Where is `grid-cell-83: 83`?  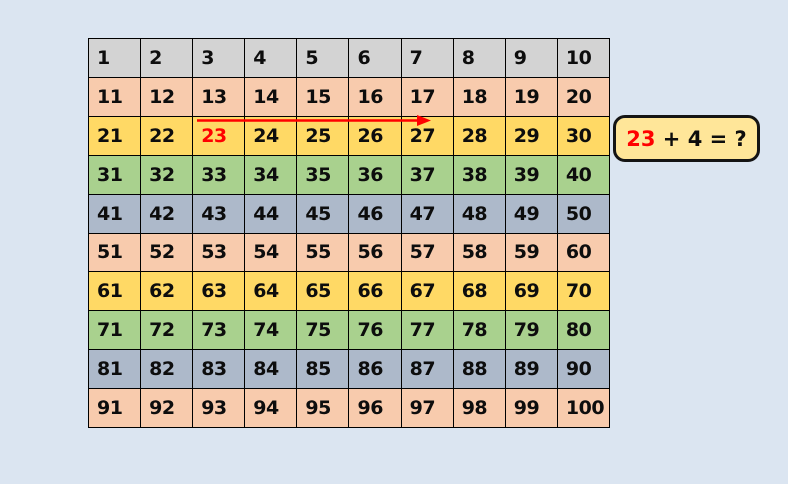 grid-cell-83: 83 is located at coordinates (219, 370).